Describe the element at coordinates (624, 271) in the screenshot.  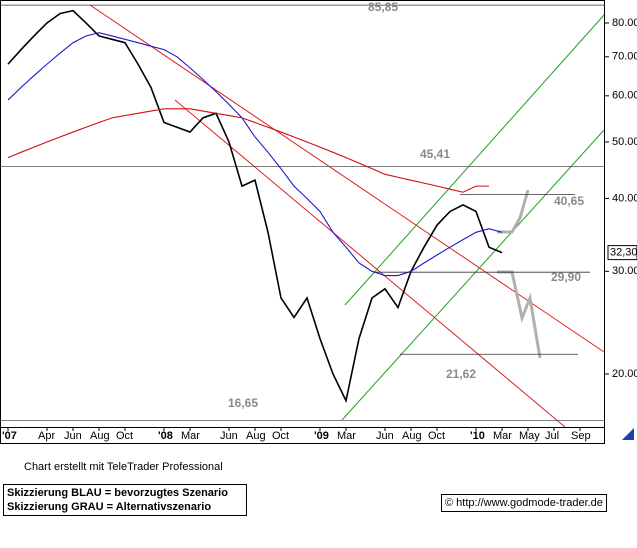
I see `y-tick-label: 30.00` at that location.